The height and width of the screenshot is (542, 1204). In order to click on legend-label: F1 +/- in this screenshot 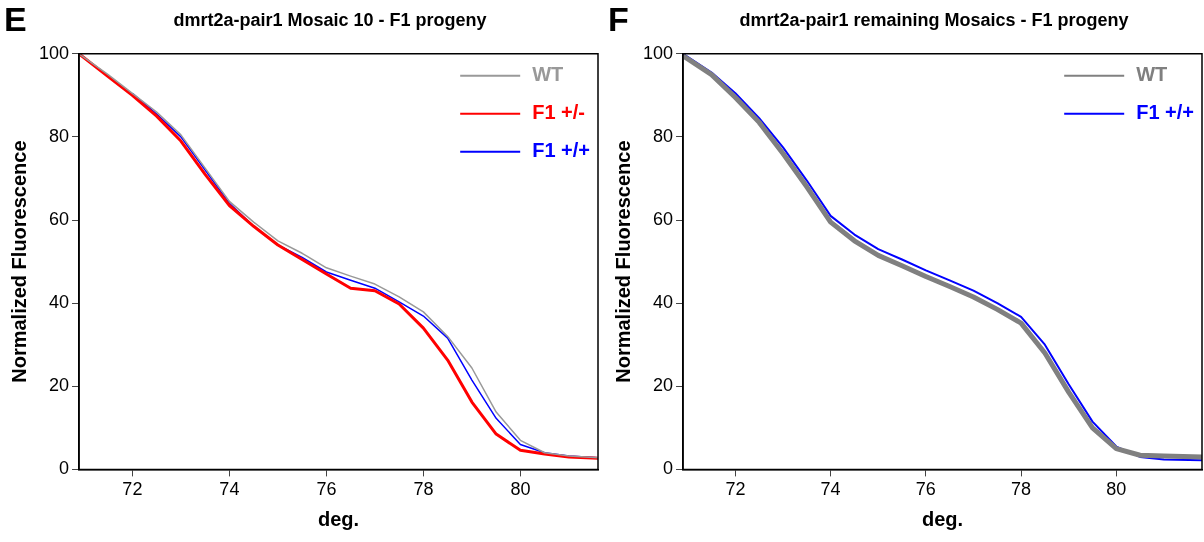, I will do `click(558, 112)`.